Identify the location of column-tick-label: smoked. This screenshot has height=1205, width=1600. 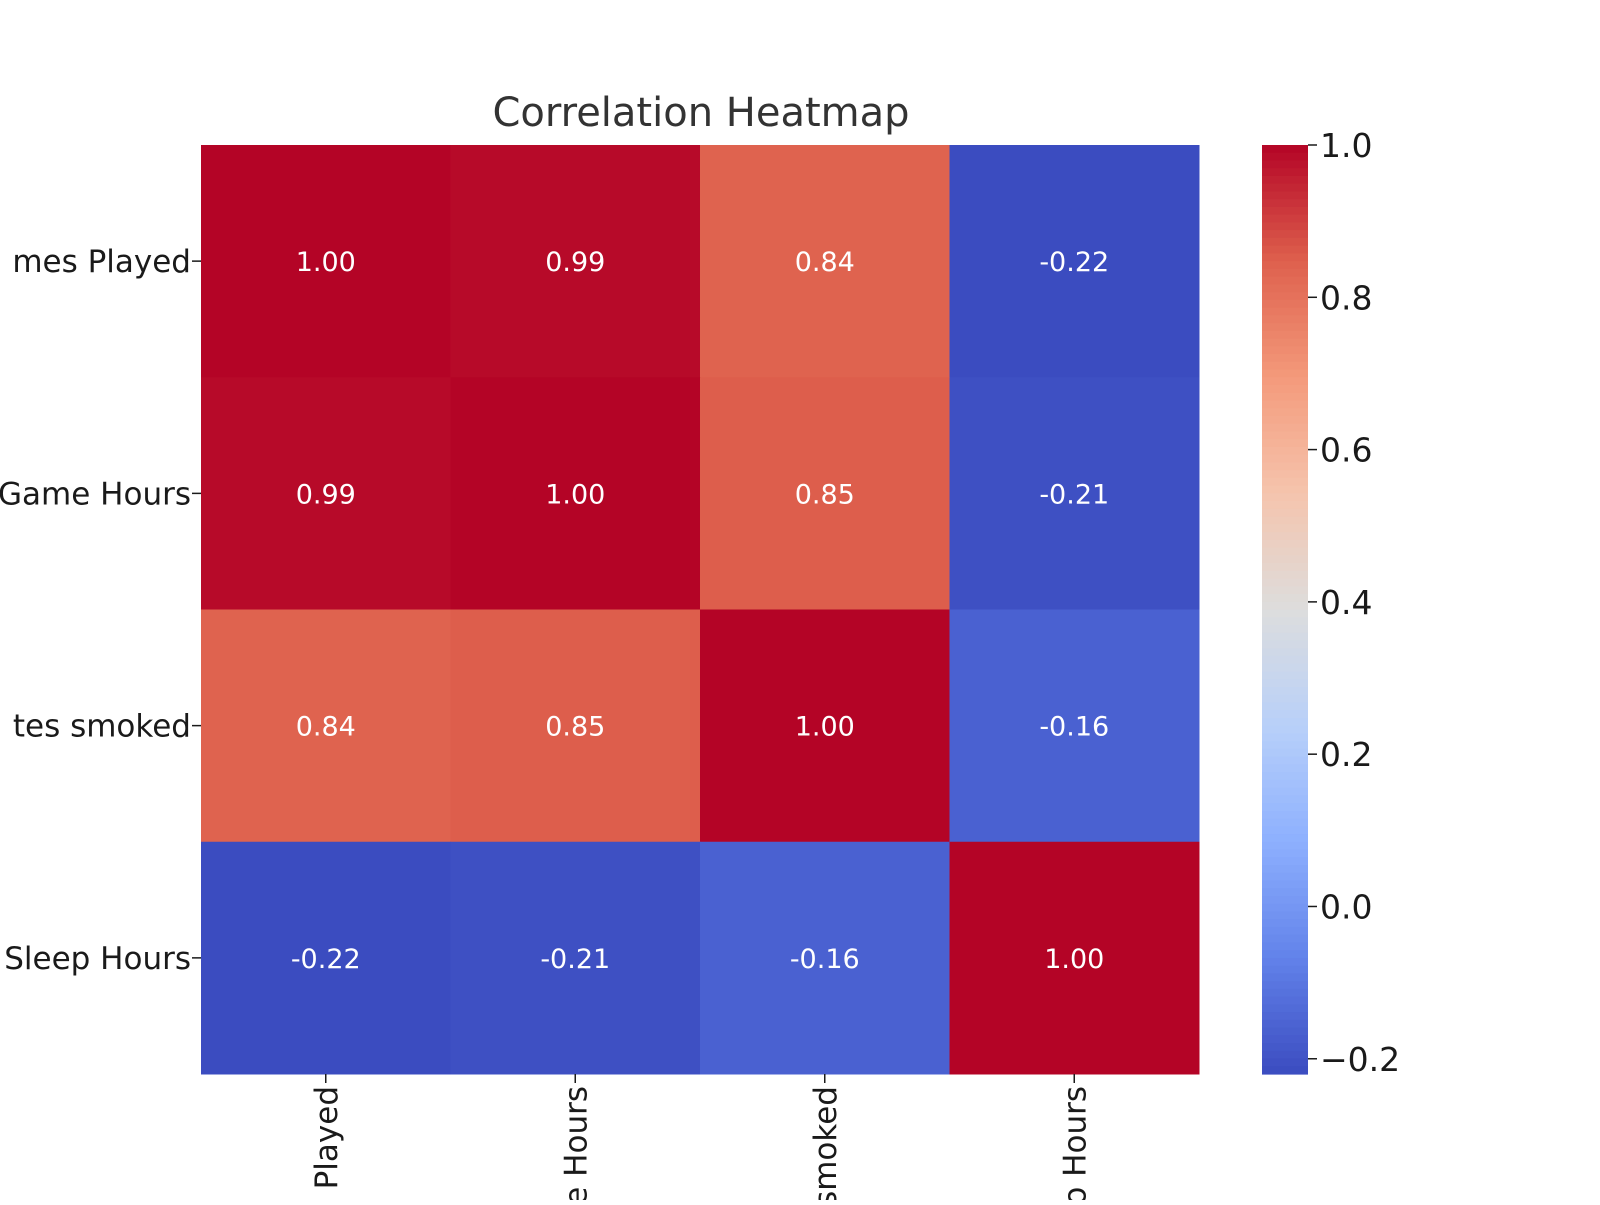
(826, 1143).